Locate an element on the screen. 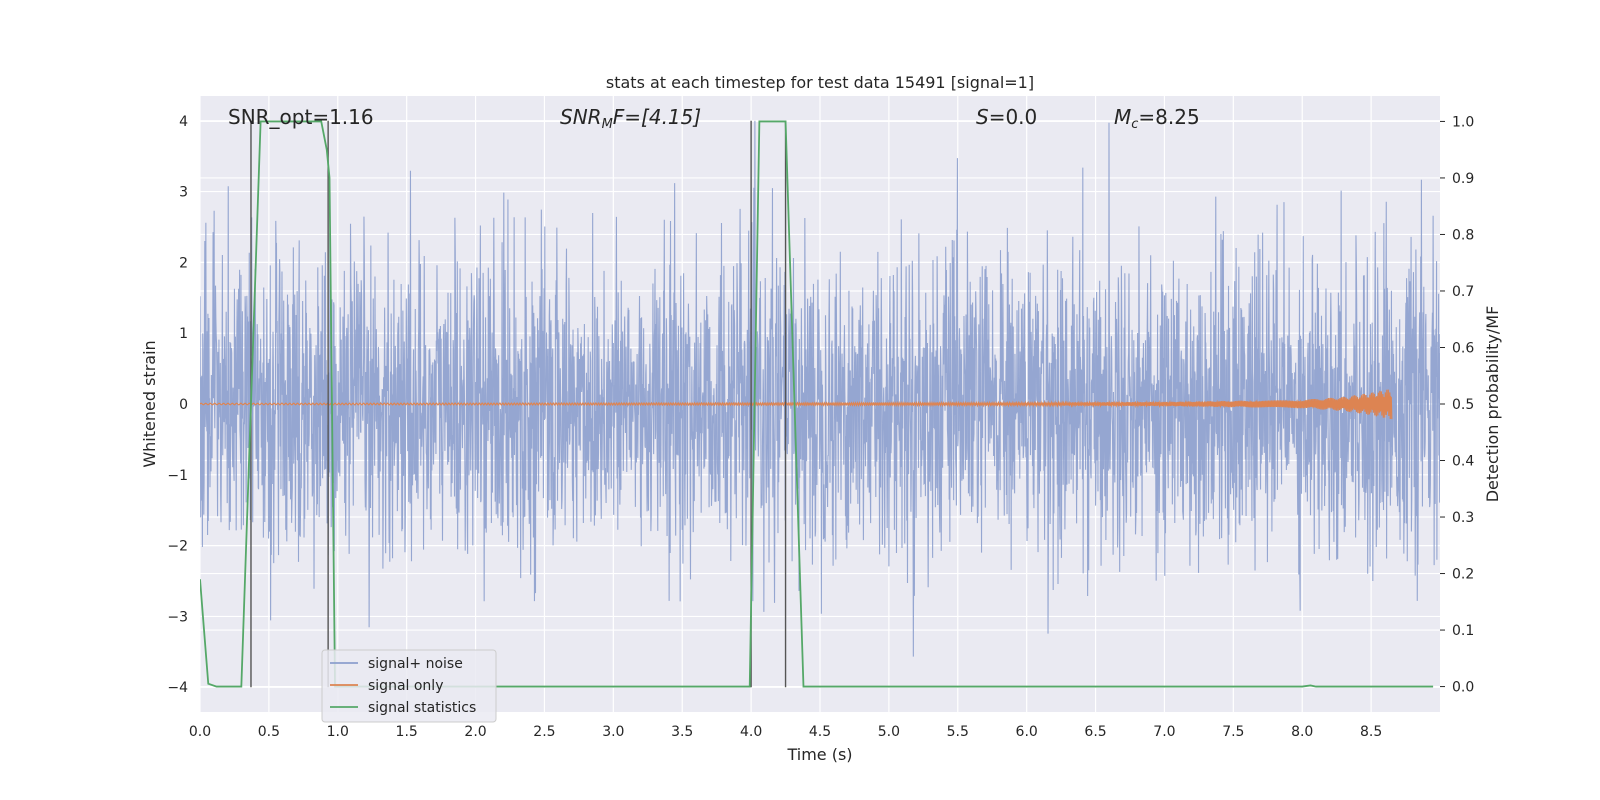 The width and height of the screenshot is (1600, 800). series-signal-only is located at coordinates (796, 404).